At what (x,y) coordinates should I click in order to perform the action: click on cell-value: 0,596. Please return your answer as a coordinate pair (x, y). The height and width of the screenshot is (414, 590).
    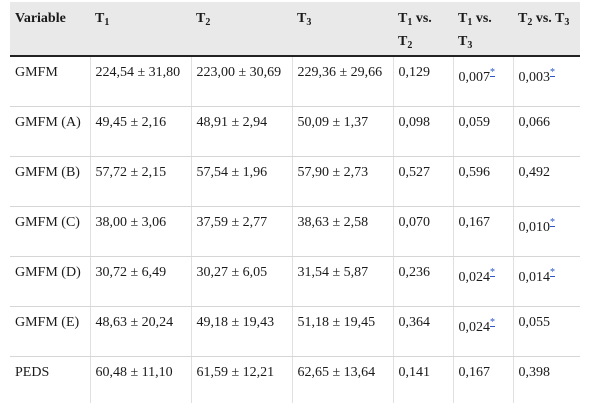
    Looking at the image, I should click on (474, 172).